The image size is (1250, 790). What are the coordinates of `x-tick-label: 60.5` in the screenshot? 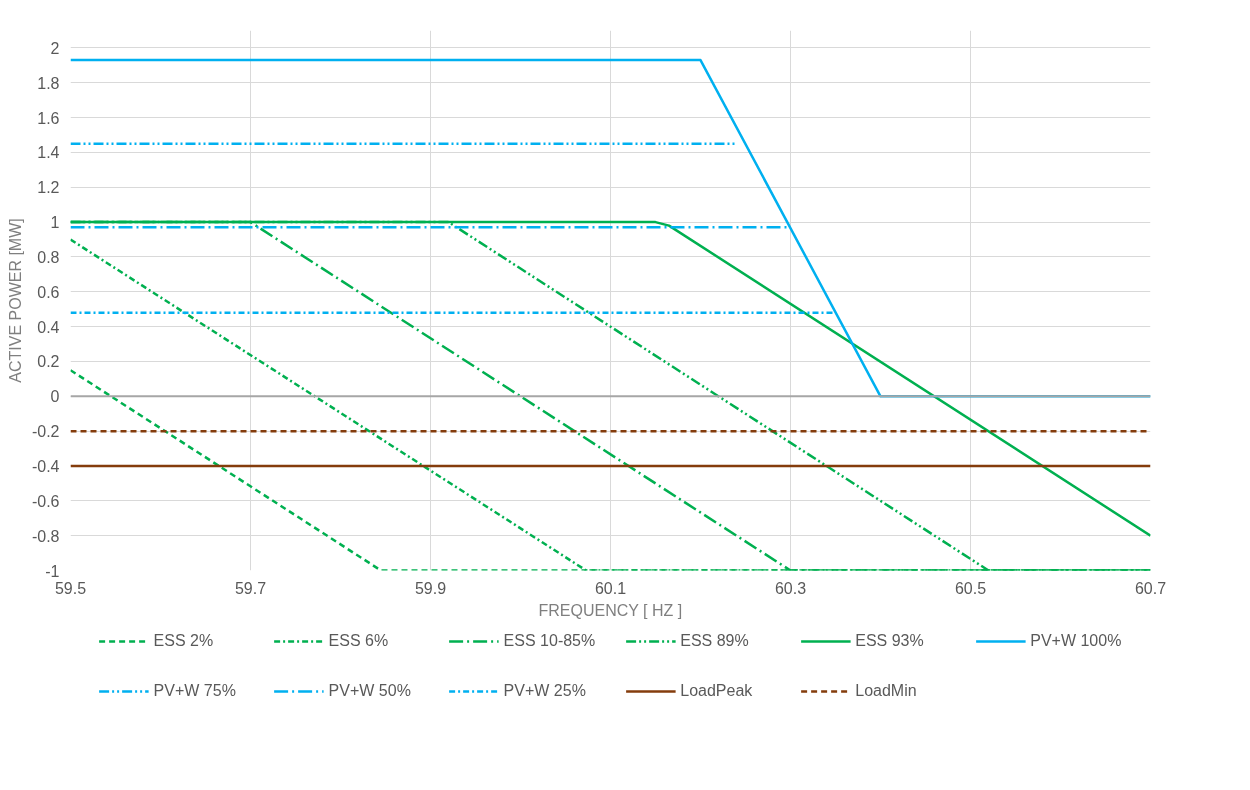 It's located at (970, 588).